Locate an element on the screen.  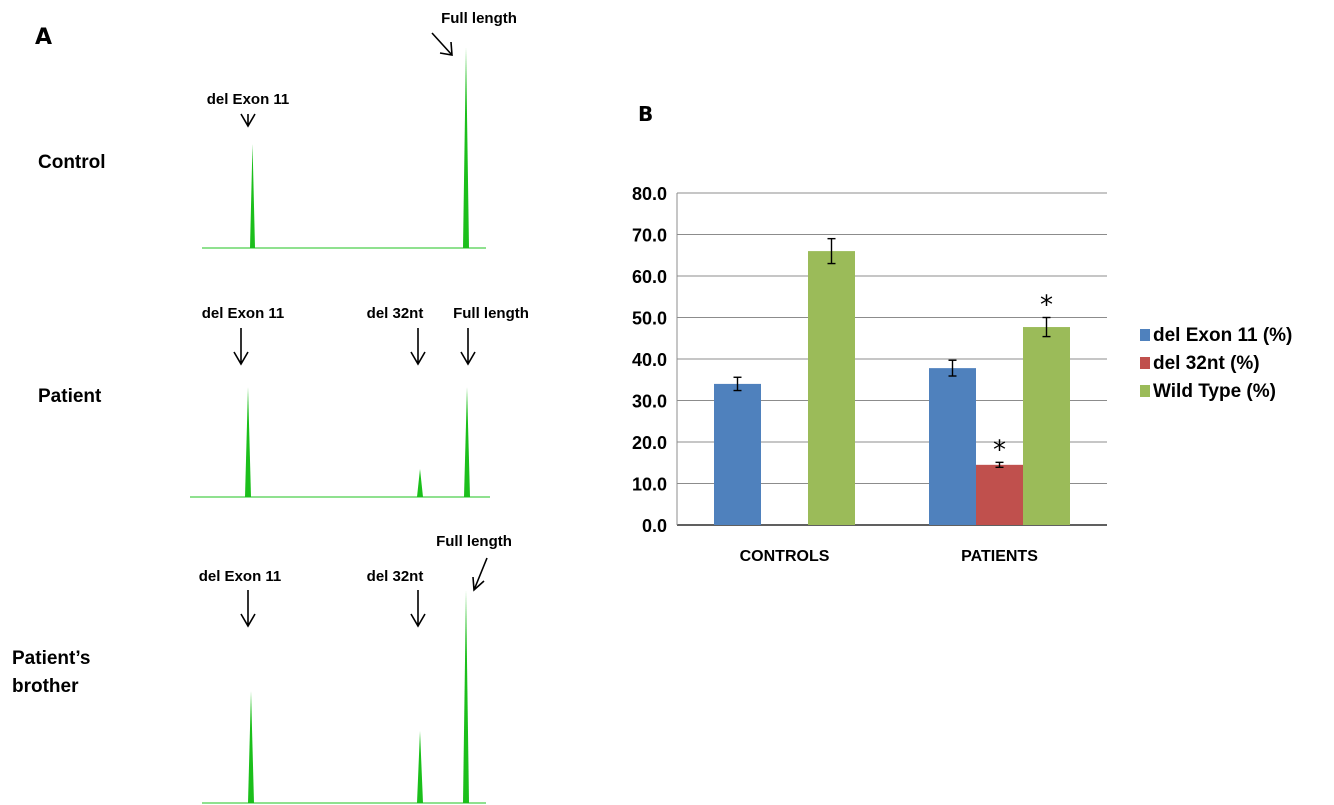
brother-sample-label-line1: Patient’s is located at coordinates (51, 658).